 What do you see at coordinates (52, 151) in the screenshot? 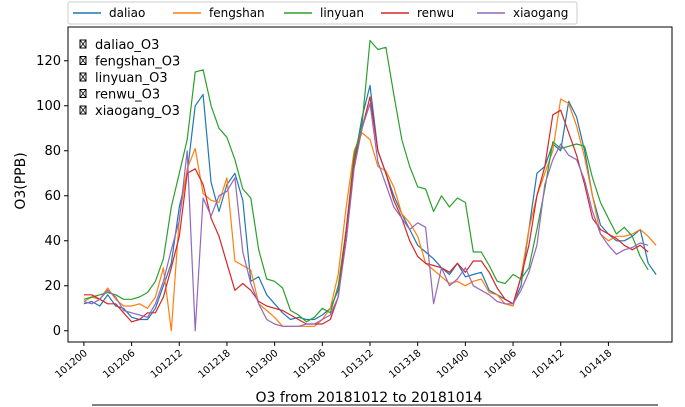
I see `y-tick-label: 80` at bounding box center [52, 151].